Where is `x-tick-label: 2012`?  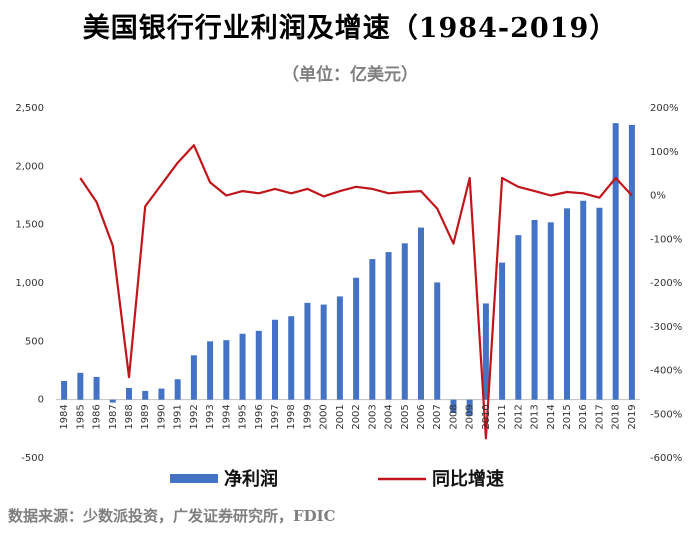
x-tick-label: 2012 is located at coordinates (518, 416).